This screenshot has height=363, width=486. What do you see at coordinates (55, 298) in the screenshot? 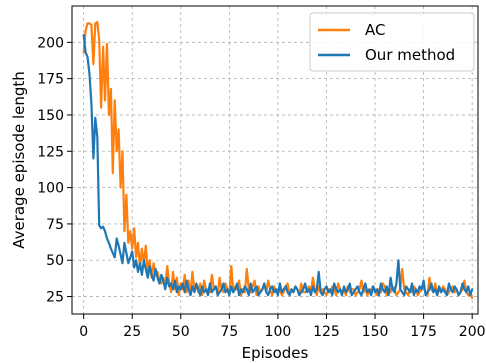
I see `y-tick-label: 25` at bounding box center [55, 298].